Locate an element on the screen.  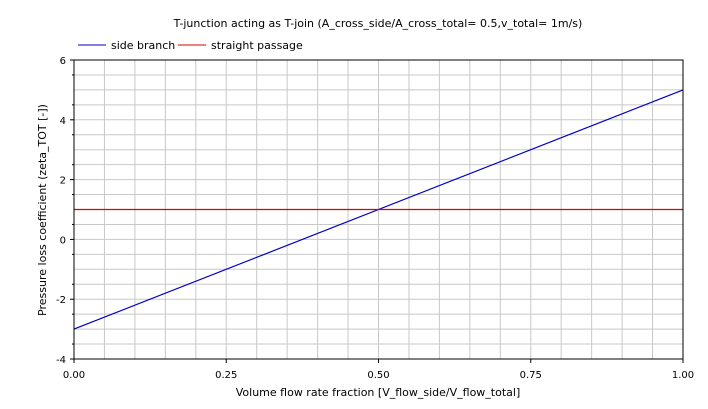
x-tick-label: 1.00 is located at coordinates (683, 375).